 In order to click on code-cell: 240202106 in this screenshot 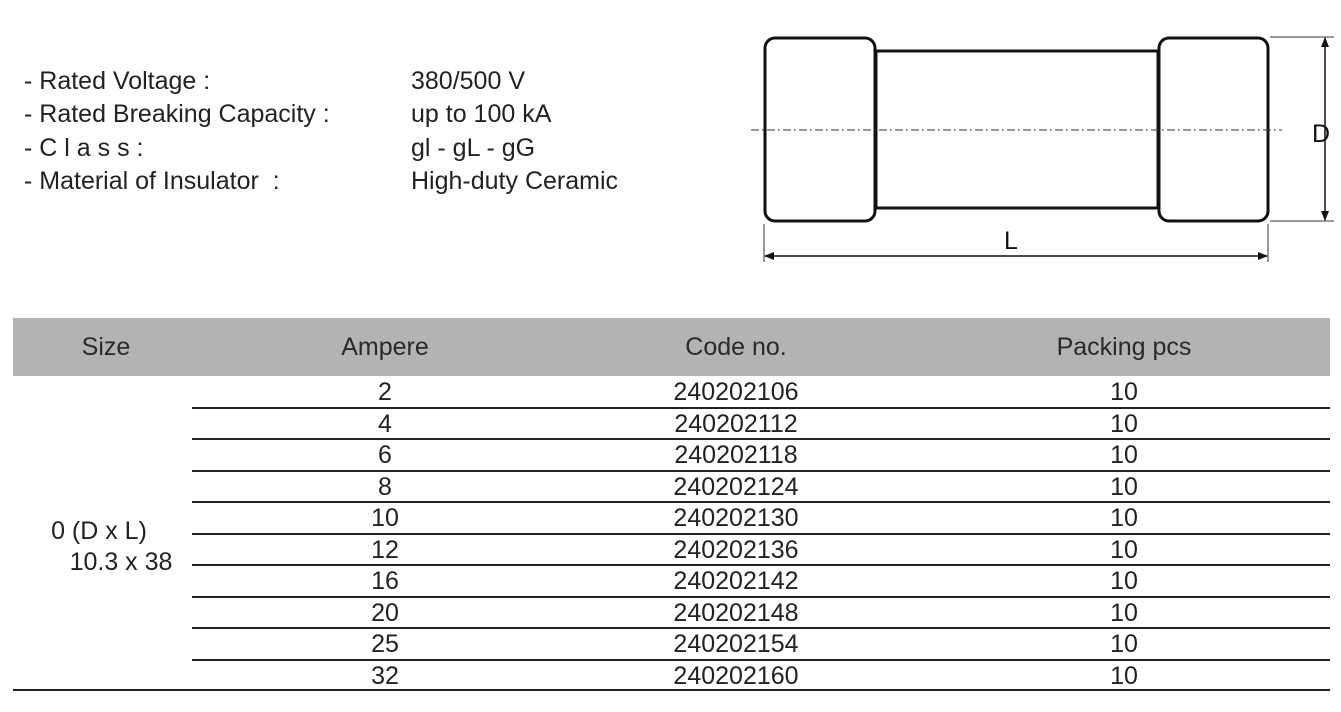, I will do `click(736, 392)`.